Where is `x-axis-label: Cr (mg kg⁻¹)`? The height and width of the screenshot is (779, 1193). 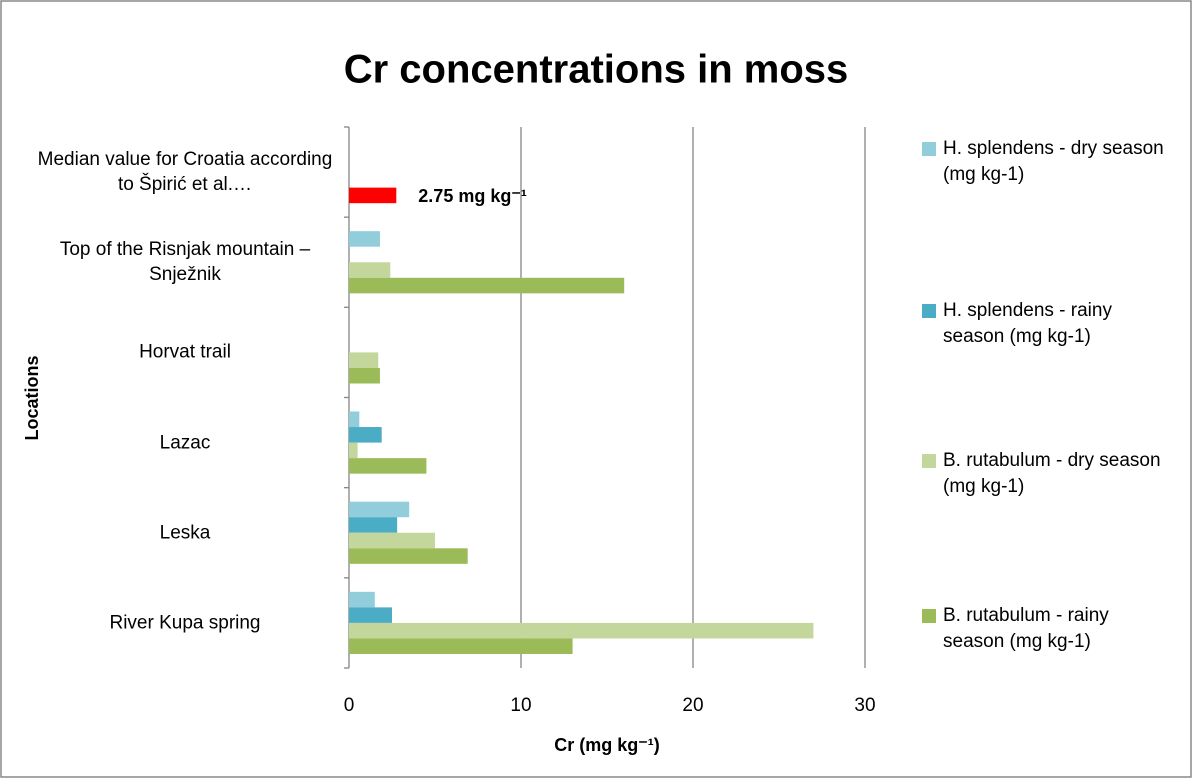
x-axis-label: Cr (mg kg⁻¹) is located at coordinates (607, 745).